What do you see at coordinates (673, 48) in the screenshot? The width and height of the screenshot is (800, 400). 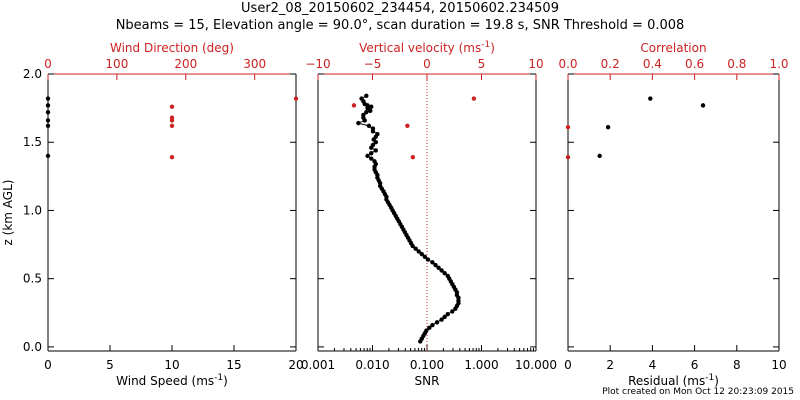 I see `top-axis-label: Correlation` at bounding box center [673, 48].